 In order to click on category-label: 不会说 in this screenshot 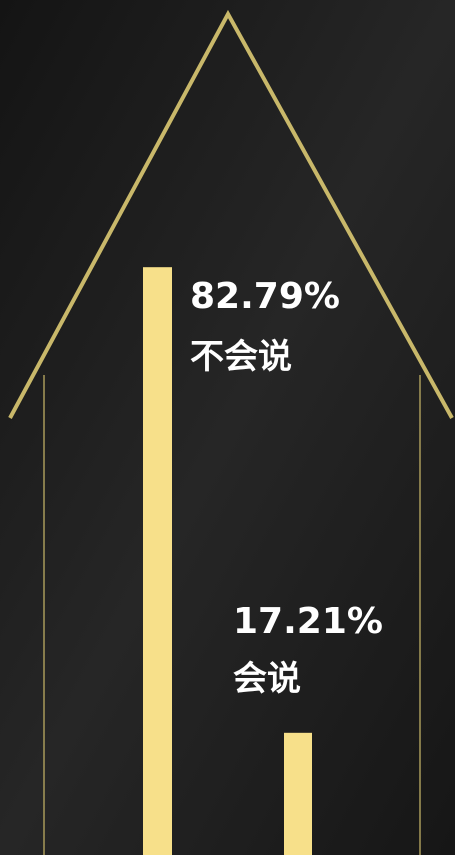, I will do `click(241, 357)`.